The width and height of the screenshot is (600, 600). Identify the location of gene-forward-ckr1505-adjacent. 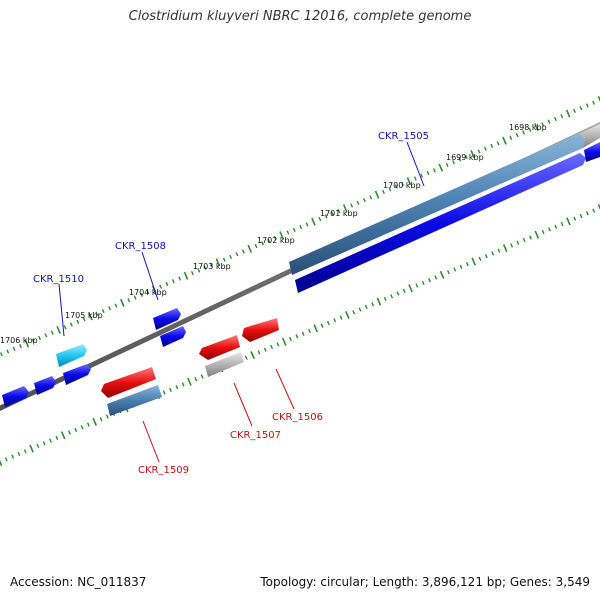
(589, 136).